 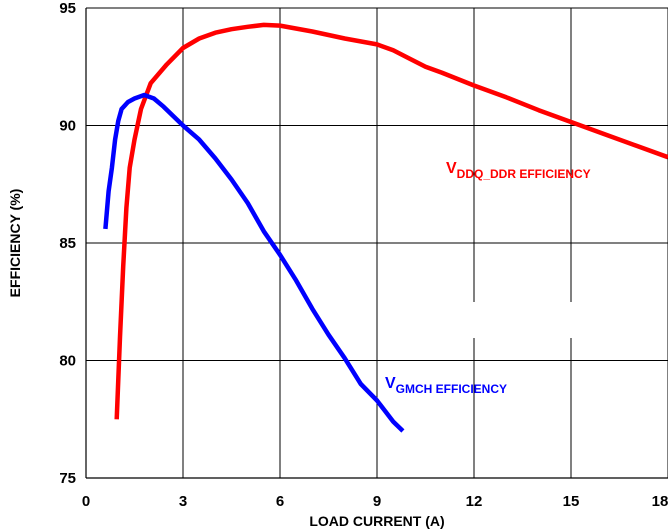 I want to click on series-label-vddq: VDDQ_DDR EFFICIENCY, so click(x=518, y=170).